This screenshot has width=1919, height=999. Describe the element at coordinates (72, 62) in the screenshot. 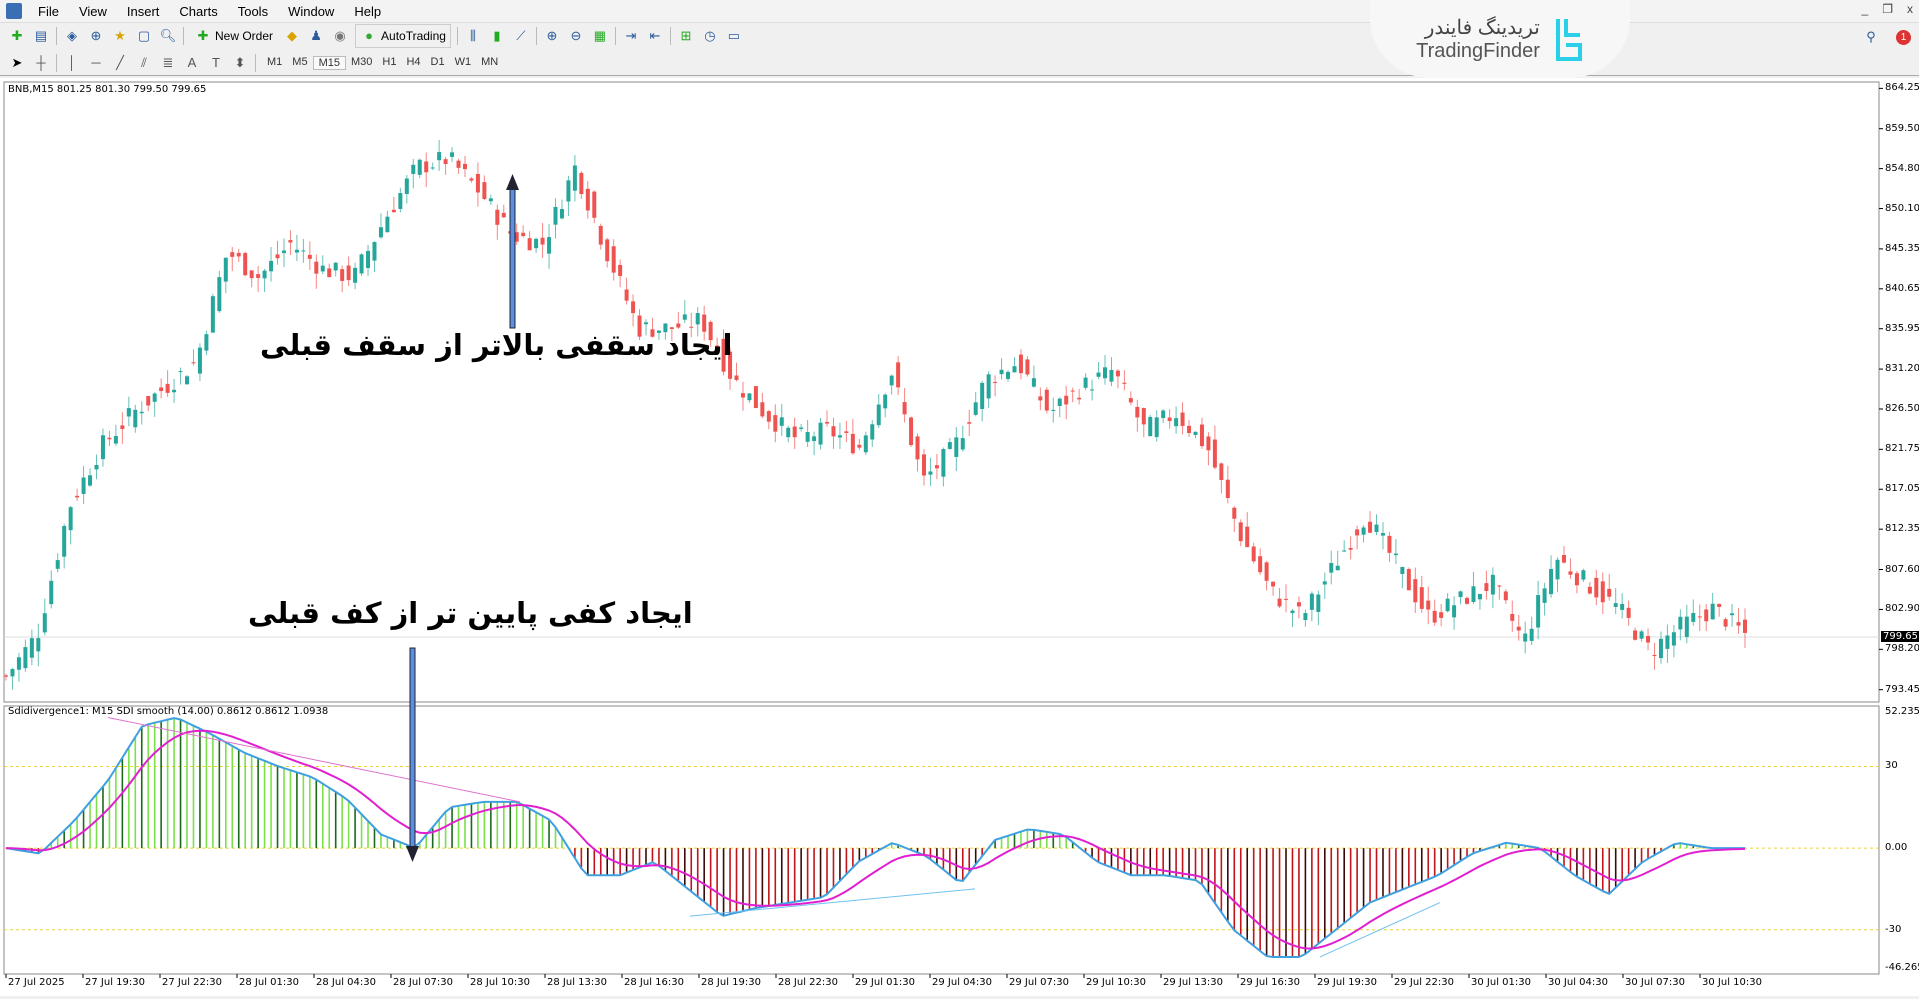

I see `vertical-line-icon: │` at that location.